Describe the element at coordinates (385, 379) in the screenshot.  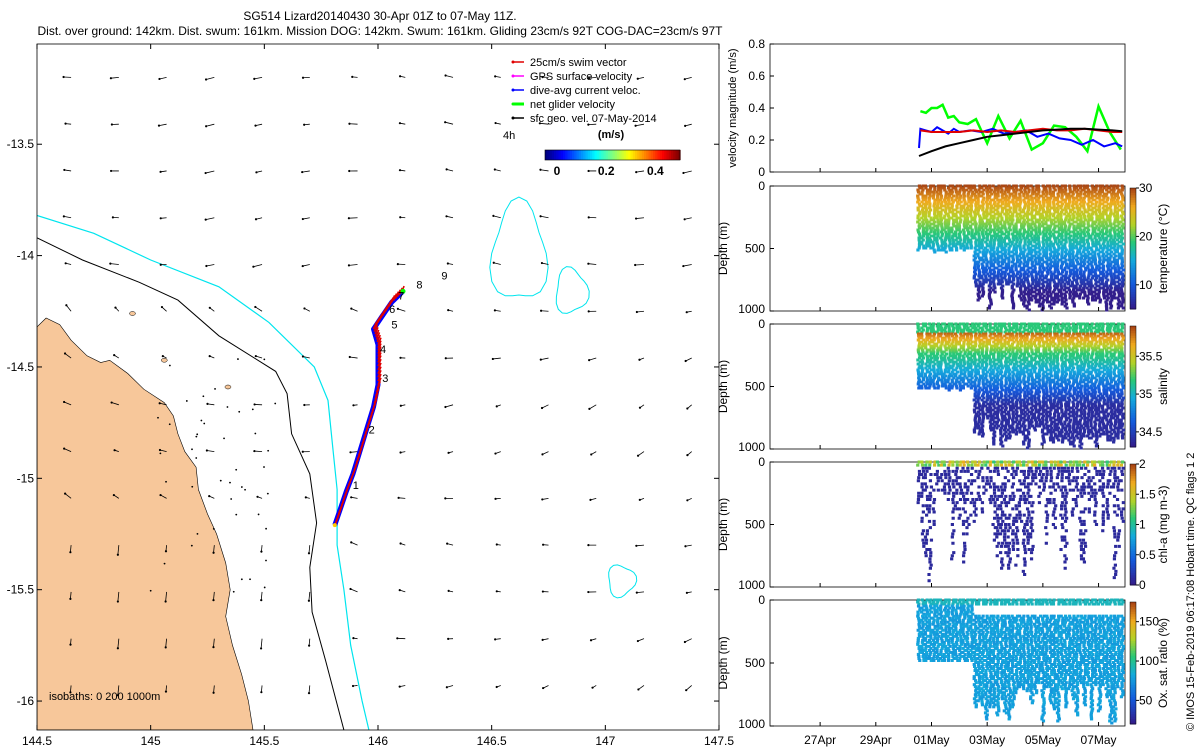
I see `day-label: 3` at that location.